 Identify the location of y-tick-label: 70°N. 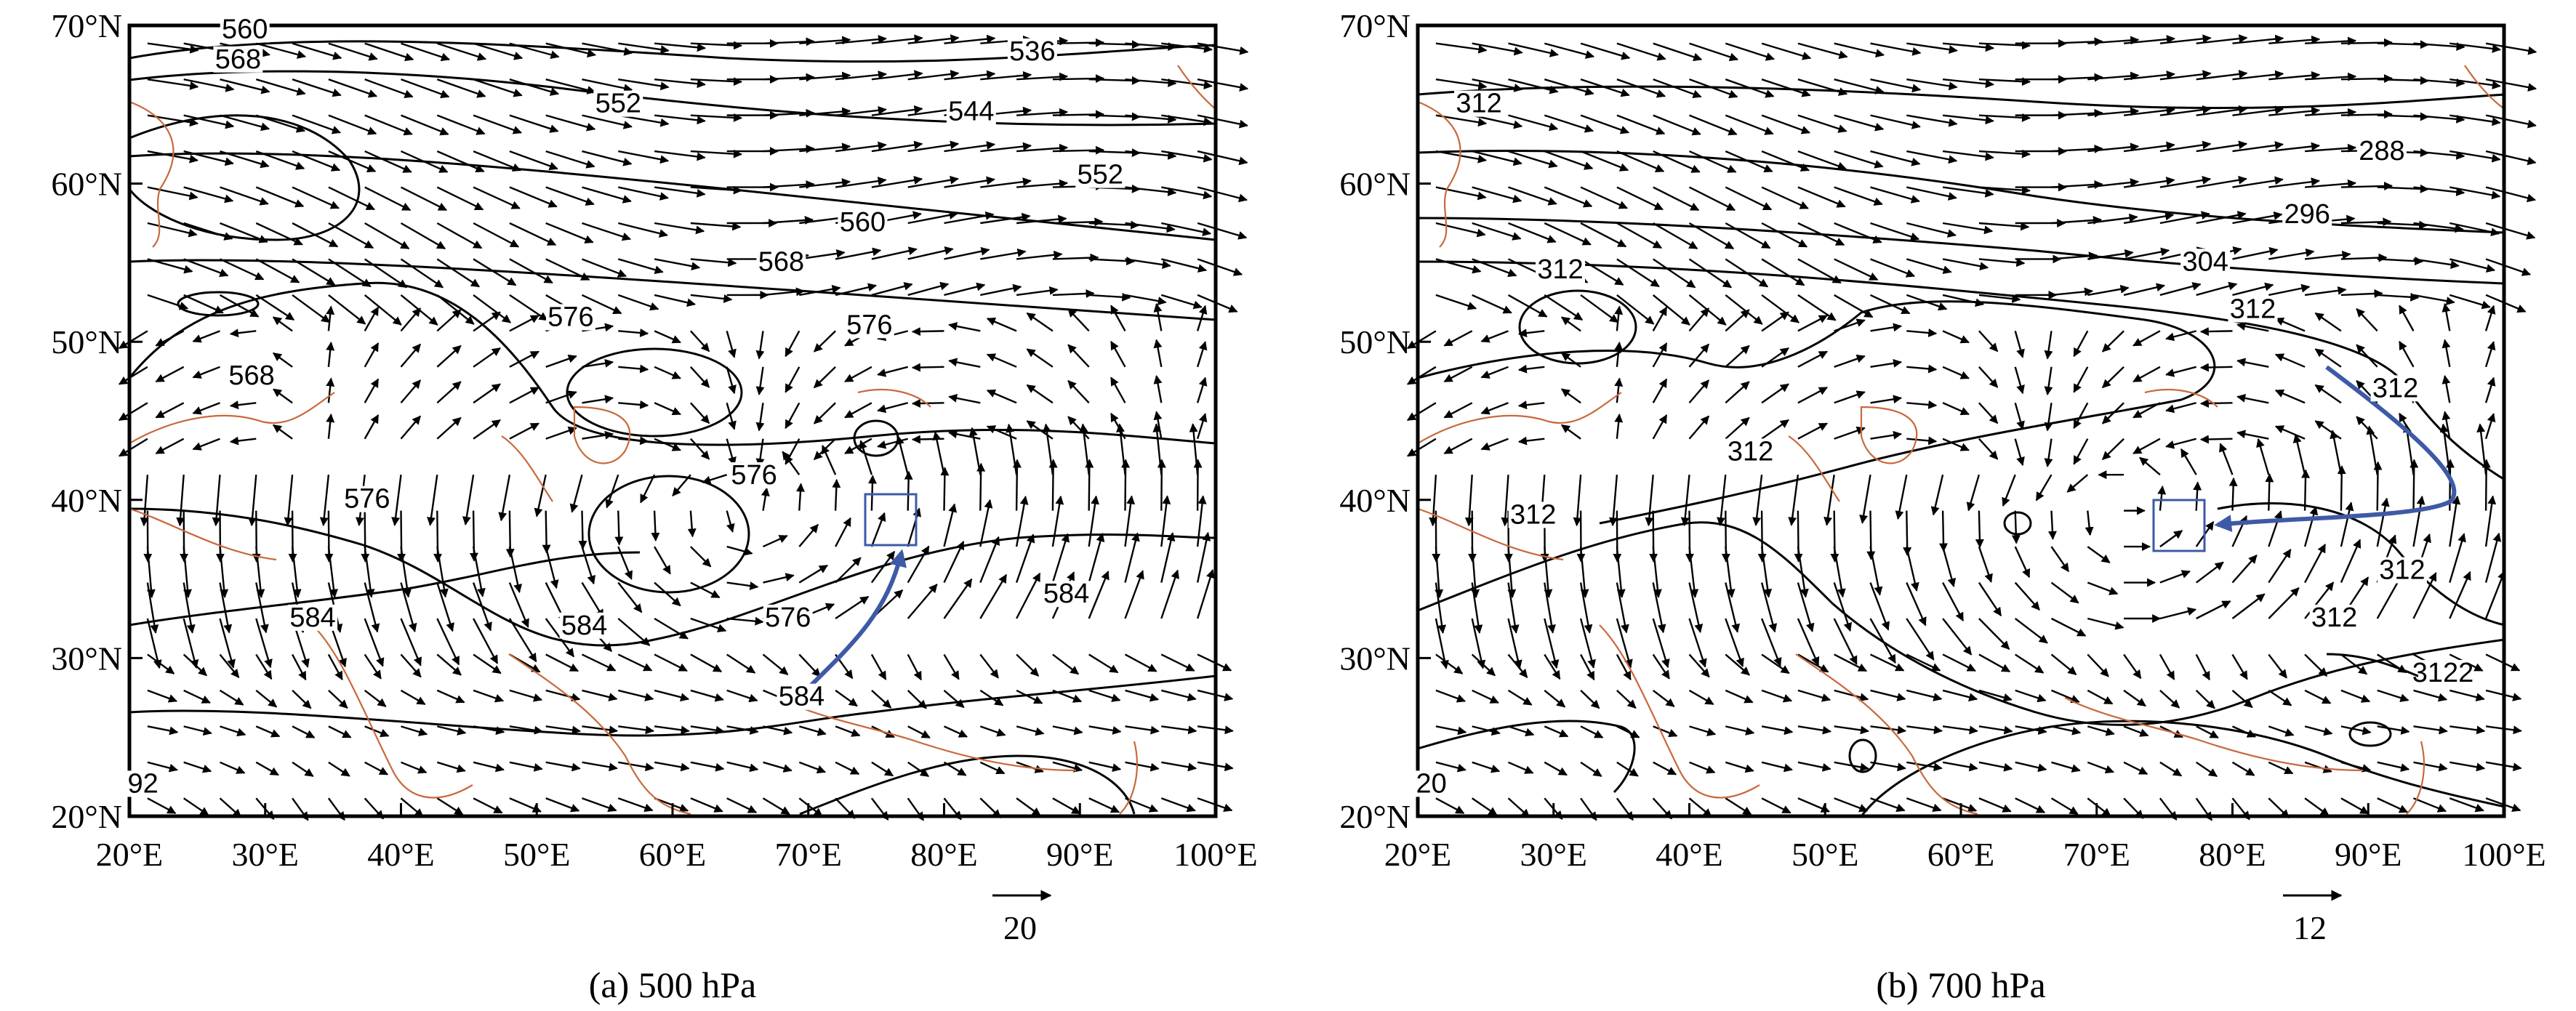
(1375, 26).